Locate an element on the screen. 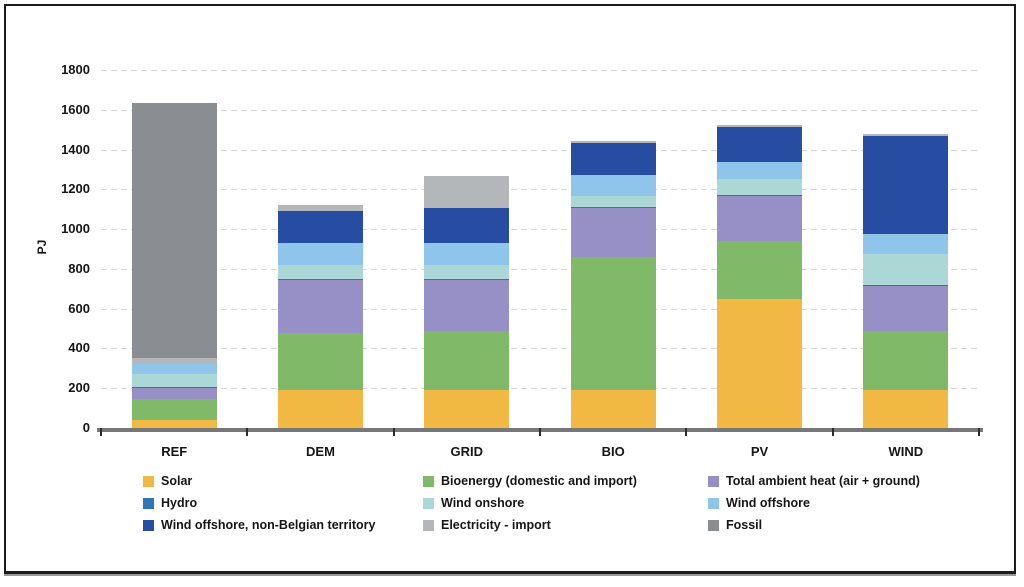  legend-label: Bioenergy (domestic and import) is located at coordinates (539, 481).